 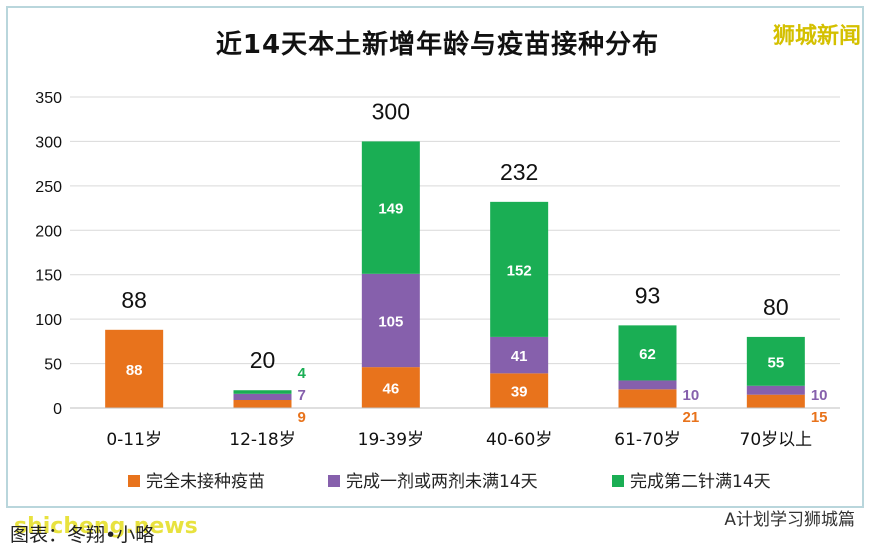 I want to click on y-tick-label: 350, so click(x=48, y=98).